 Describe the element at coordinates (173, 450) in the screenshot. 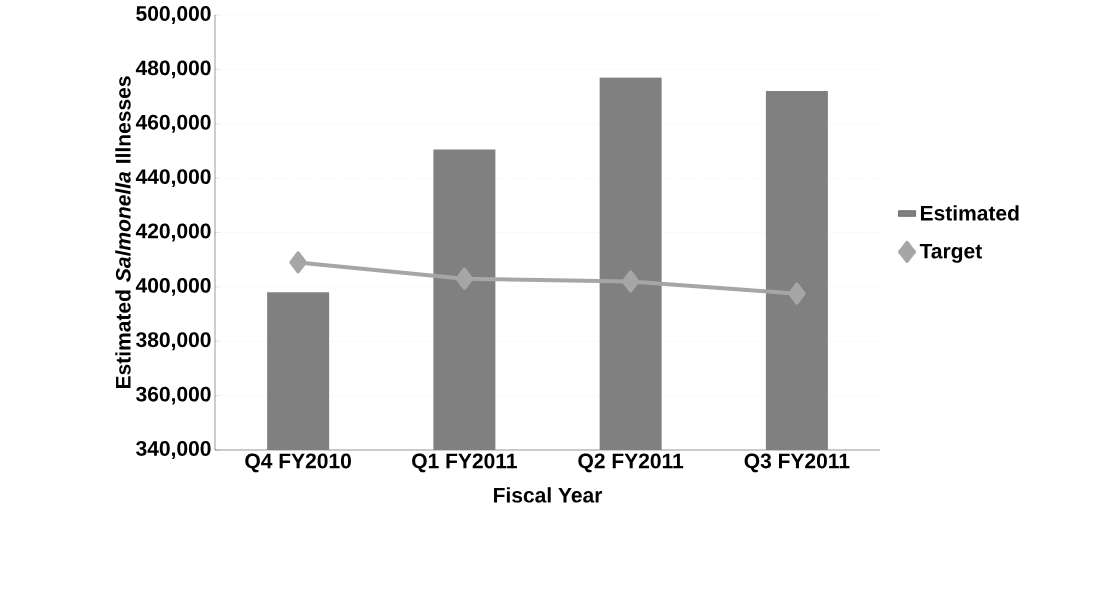

I see `y-tick-label: 340,000` at that location.